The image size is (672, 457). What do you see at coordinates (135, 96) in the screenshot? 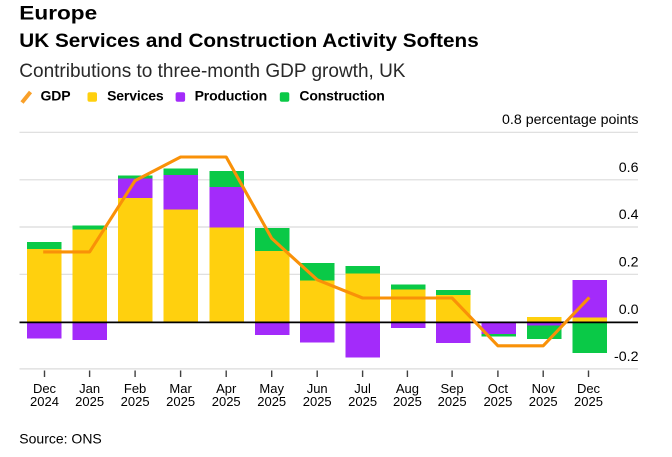
I see `svg-text: Services` at bounding box center [135, 96].